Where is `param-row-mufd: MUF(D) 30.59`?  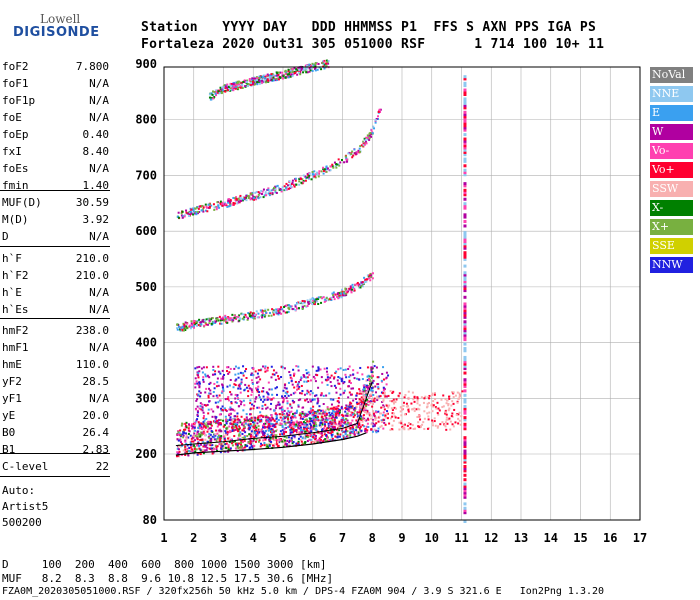 param-row-mufd: MUF(D) 30.59 is located at coordinates (55, 202).